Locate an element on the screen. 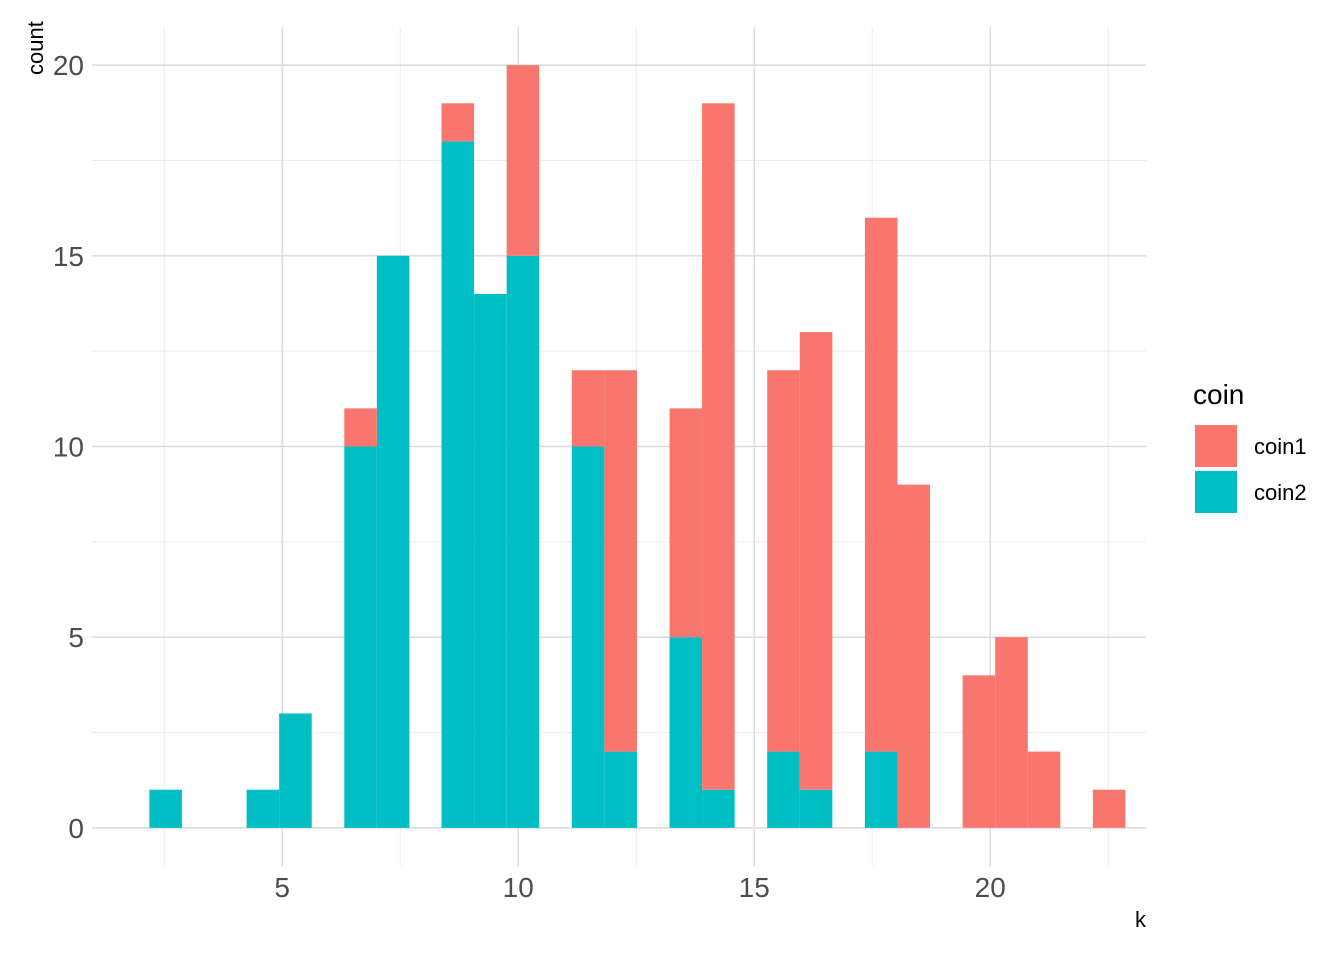 Image resolution: width=1344 pixels, height=960 pixels. legend-swatch-coin1 is located at coordinates (1216, 446).